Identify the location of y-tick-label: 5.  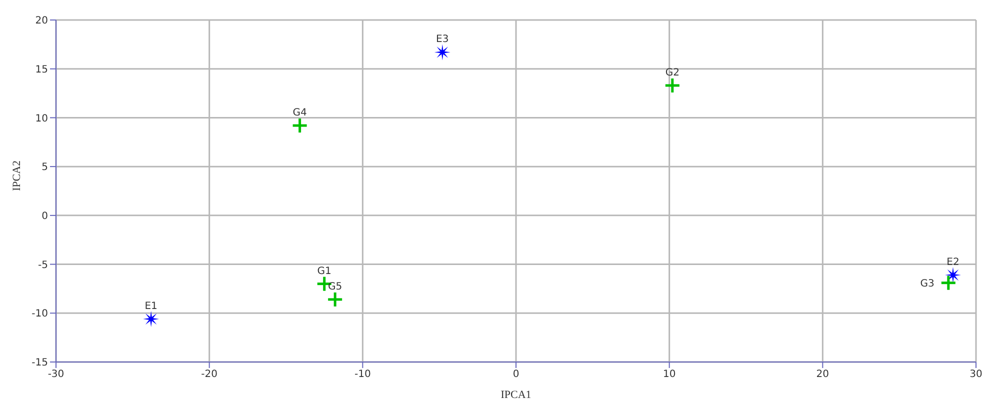
(45, 168).